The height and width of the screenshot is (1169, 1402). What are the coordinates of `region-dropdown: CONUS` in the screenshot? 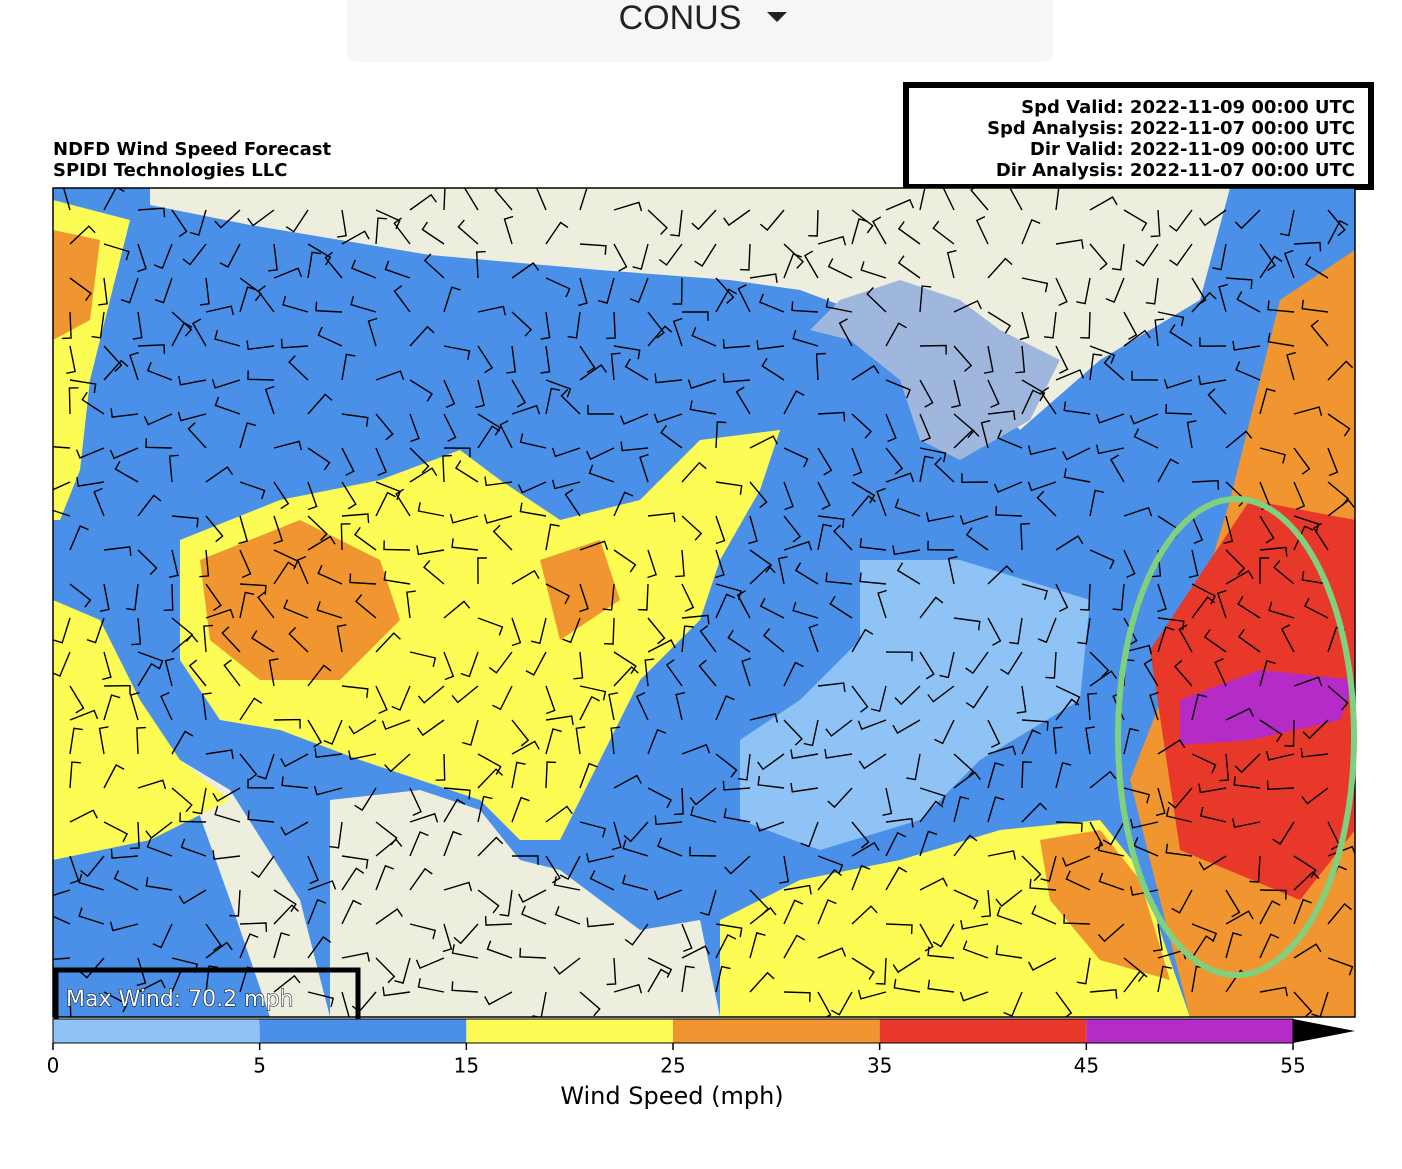 It's located at (700, 31).